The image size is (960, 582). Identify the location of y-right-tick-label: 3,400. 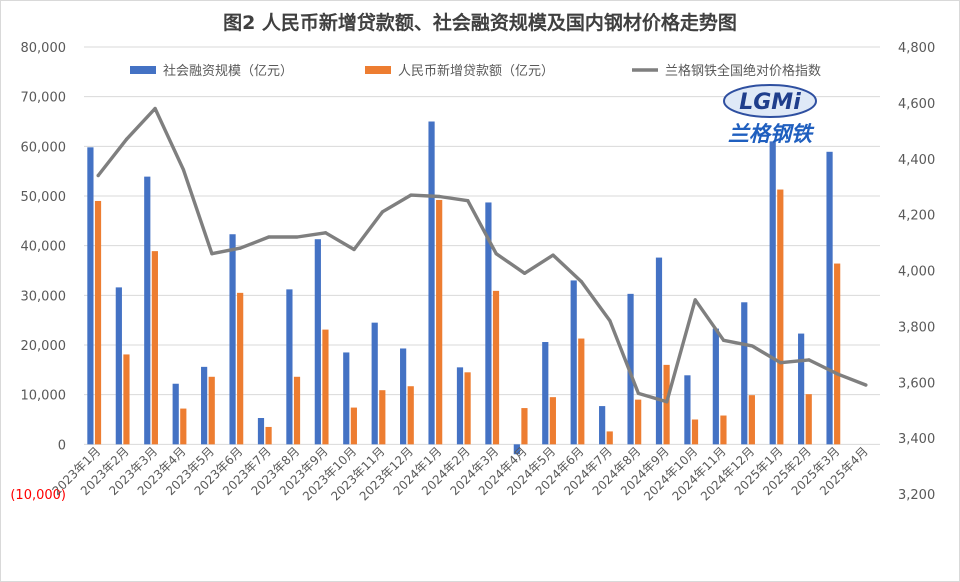
(916, 439).